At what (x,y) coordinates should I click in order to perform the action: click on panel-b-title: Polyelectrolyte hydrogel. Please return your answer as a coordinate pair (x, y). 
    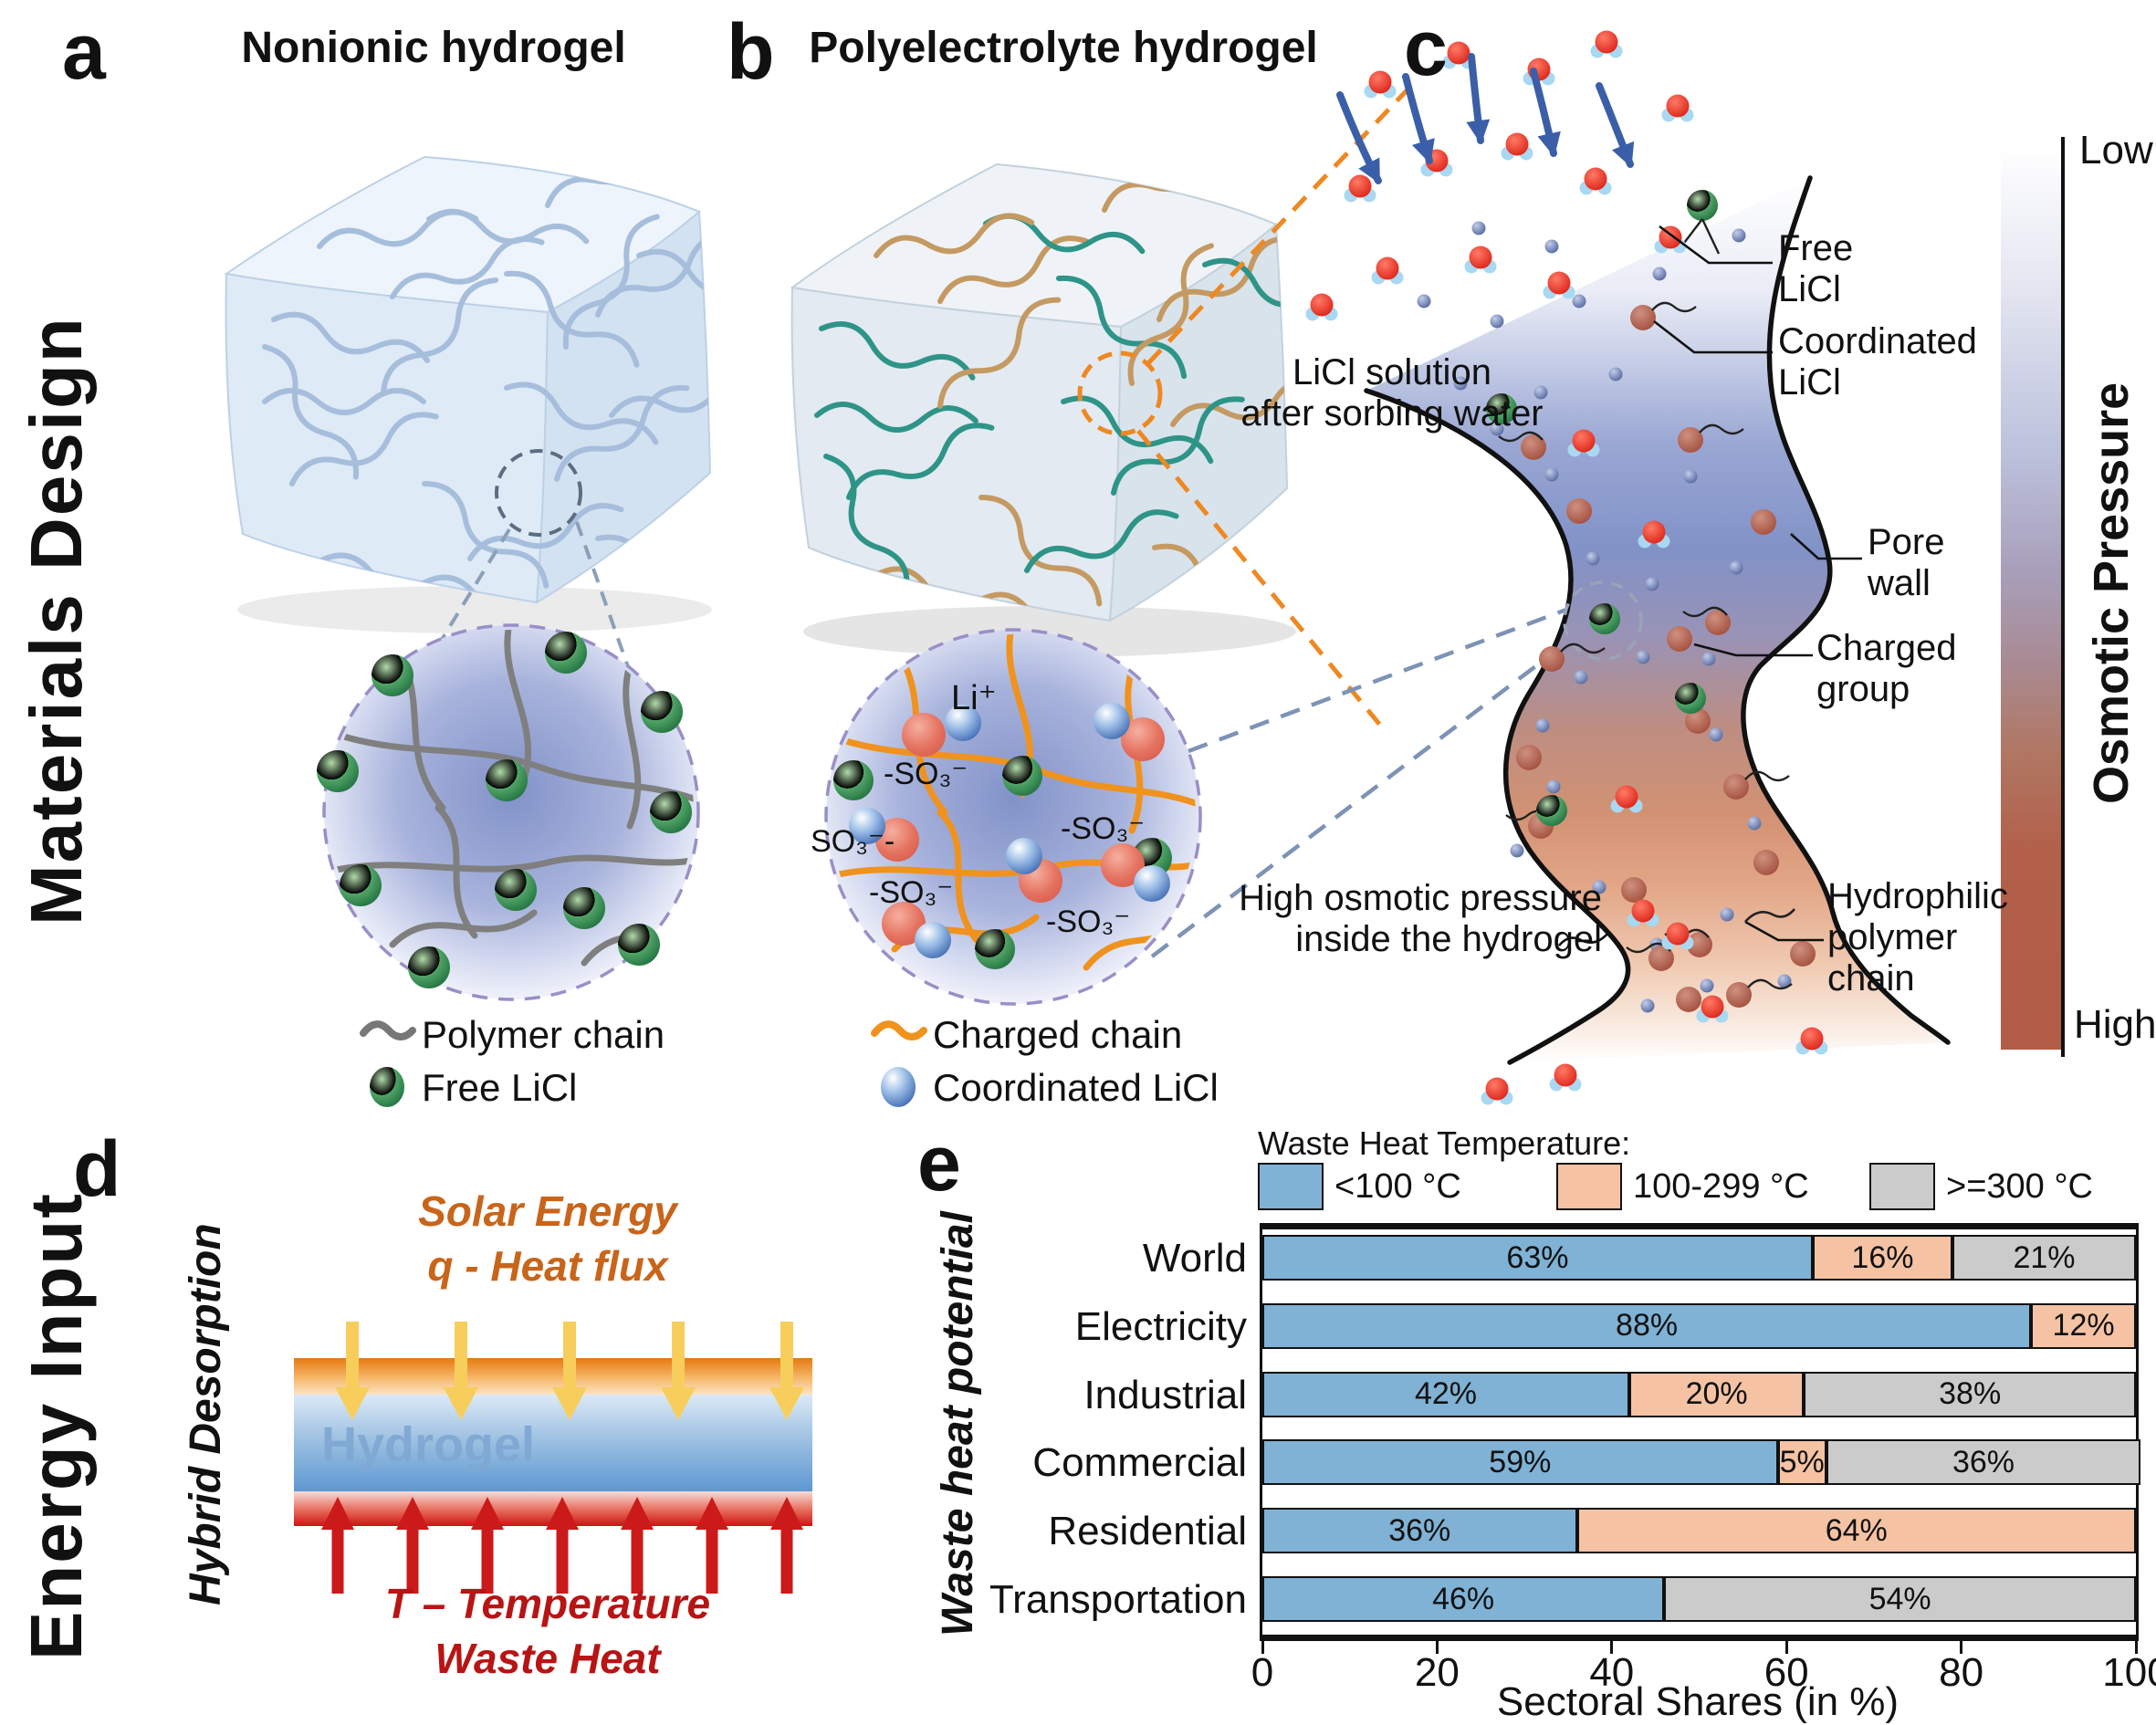
    Looking at the image, I should click on (1063, 48).